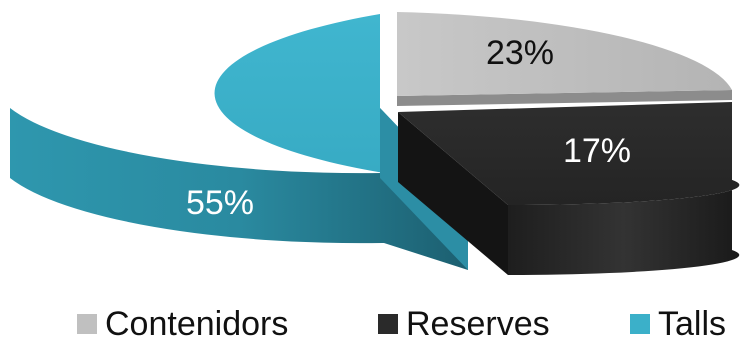 The height and width of the screenshot is (345, 740). I want to click on legend-swatch-contenidors, so click(87, 324).